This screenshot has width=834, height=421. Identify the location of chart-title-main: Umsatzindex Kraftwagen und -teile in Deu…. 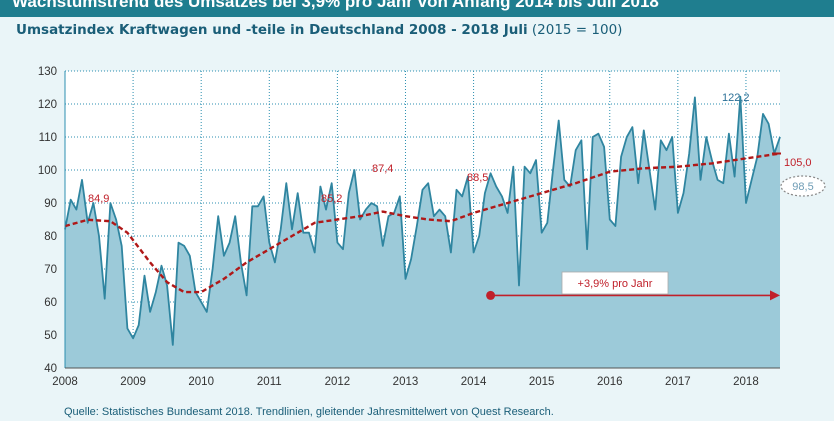
(272, 30).